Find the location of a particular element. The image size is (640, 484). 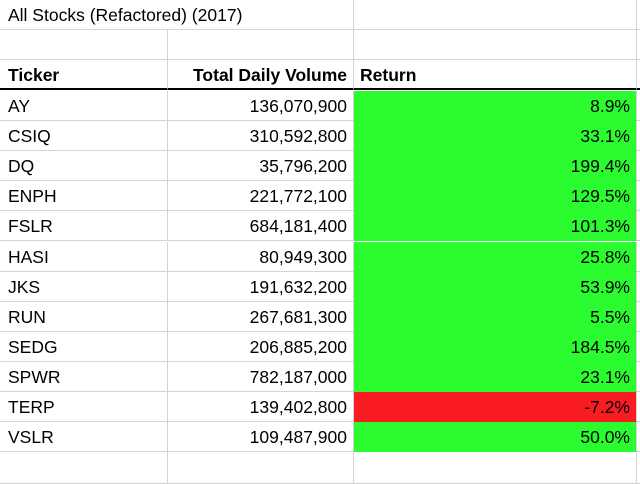

table-row: SEDG 206,885,200 184.5% is located at coordinates (320, 346).